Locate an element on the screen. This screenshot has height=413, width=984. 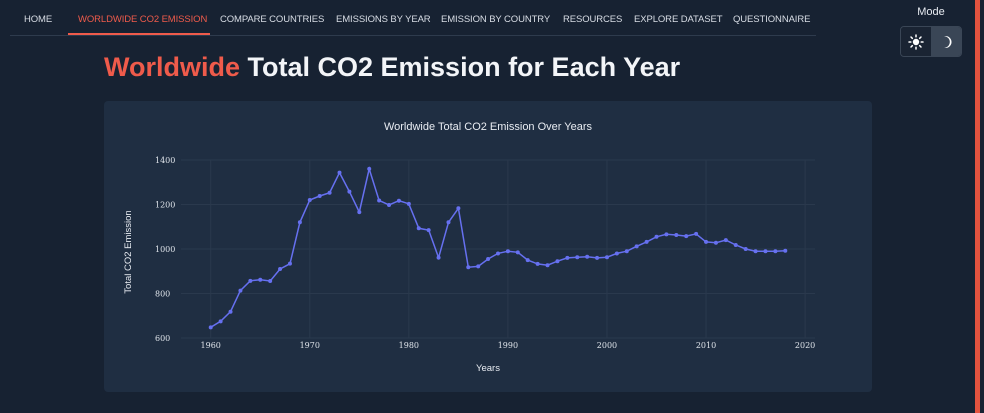
x-axis-ticks: 1960 1970 1980 1990 2000 2010 2020 is located at coordinates (508, 345).